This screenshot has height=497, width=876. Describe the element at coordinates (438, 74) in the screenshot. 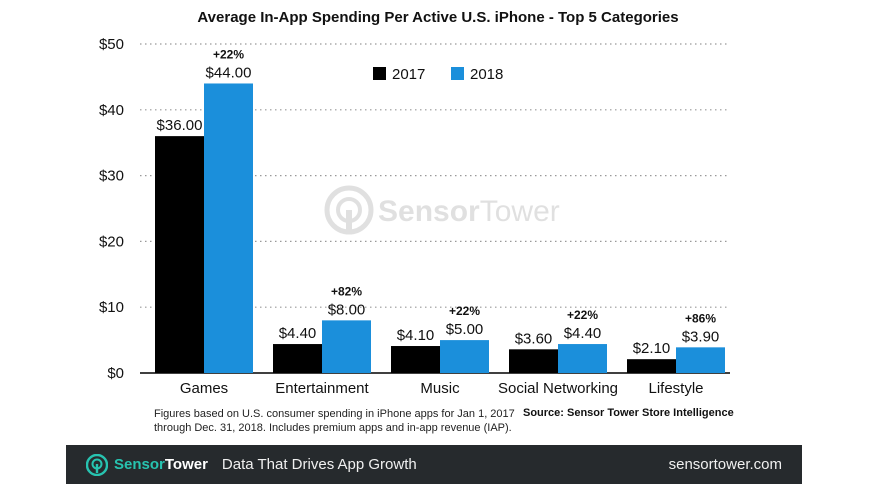

I see `legend: 2017 2018` at that location.